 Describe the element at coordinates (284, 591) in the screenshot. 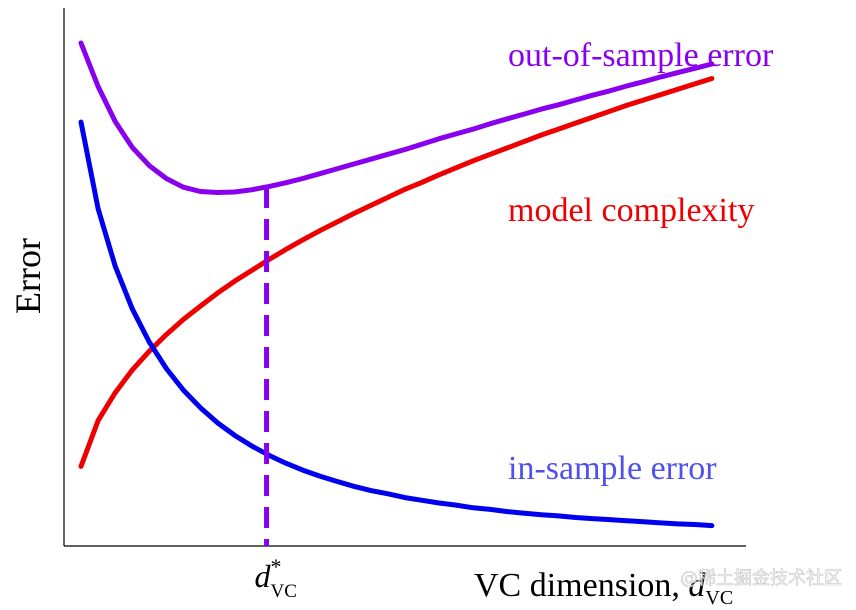

I see `optimum-subscript: VC` at that location.